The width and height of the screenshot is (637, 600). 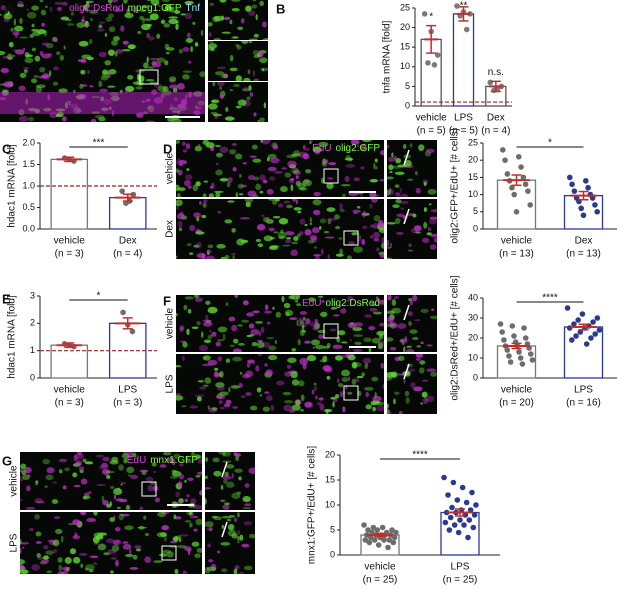 What do you see at coordinates (292, 172) in the screenshot?
I see `micrograph-label: *` at bounding box center [292, 172].